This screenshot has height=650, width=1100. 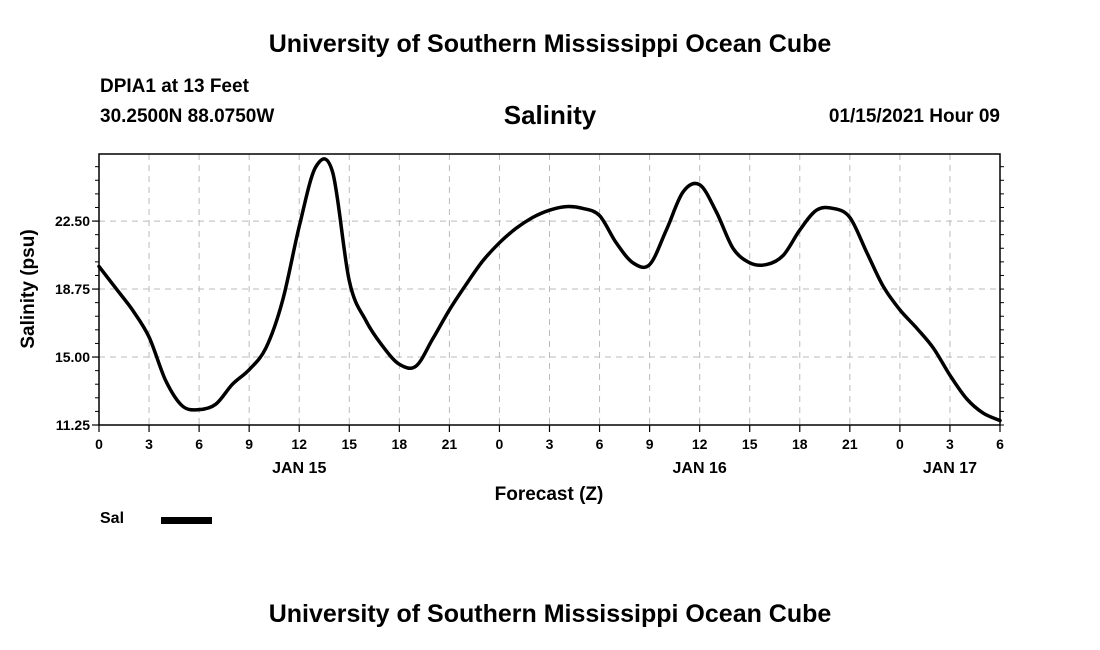 What do you see at coordinates (550, 115) in the screenshot?
I see `chart-title: Salinity` at bounding box center [550, 115].